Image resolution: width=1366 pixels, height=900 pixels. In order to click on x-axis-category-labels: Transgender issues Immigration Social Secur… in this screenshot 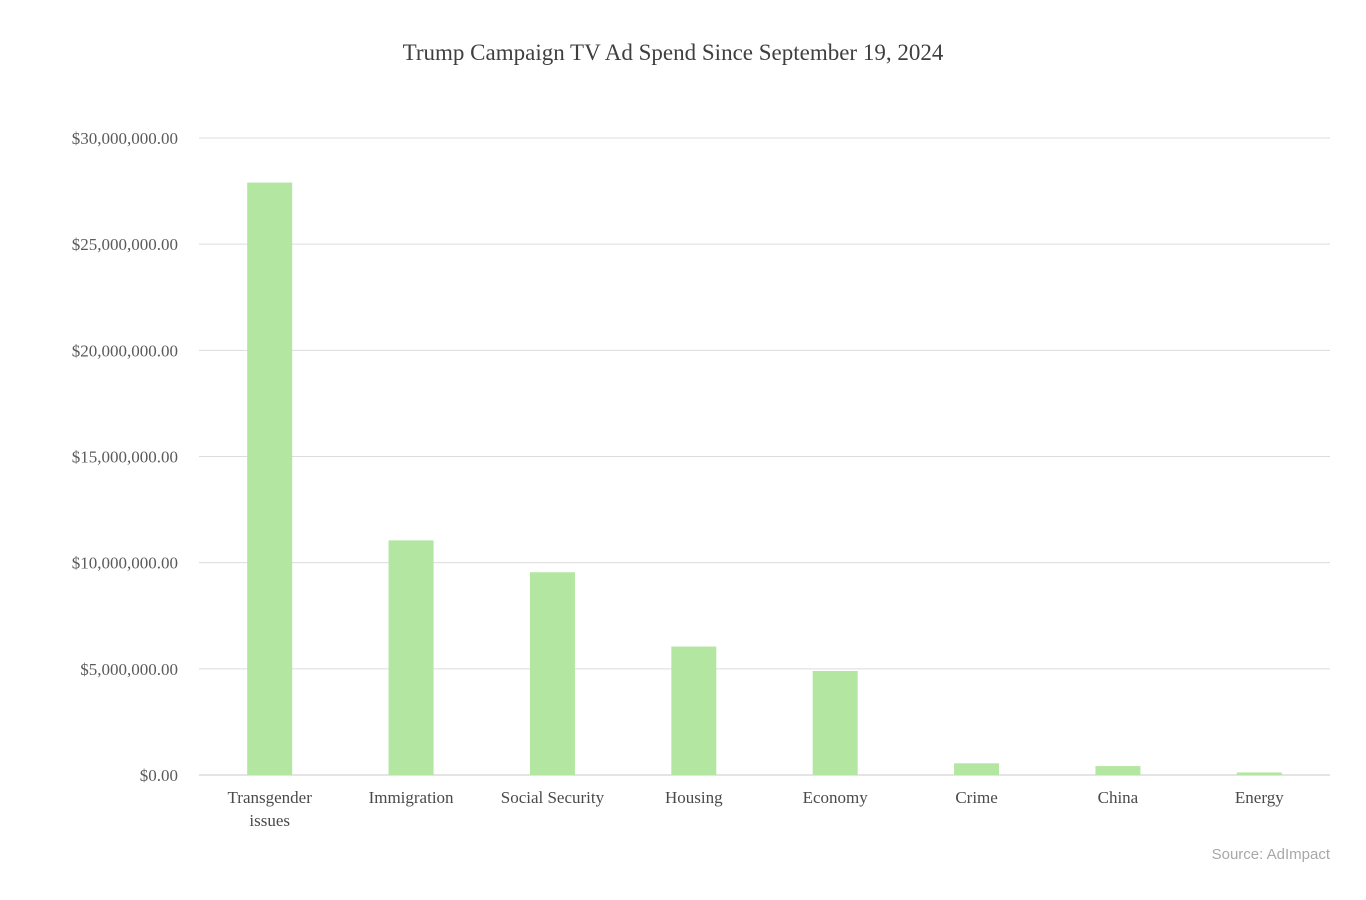, I will do `click(756, 809)`.